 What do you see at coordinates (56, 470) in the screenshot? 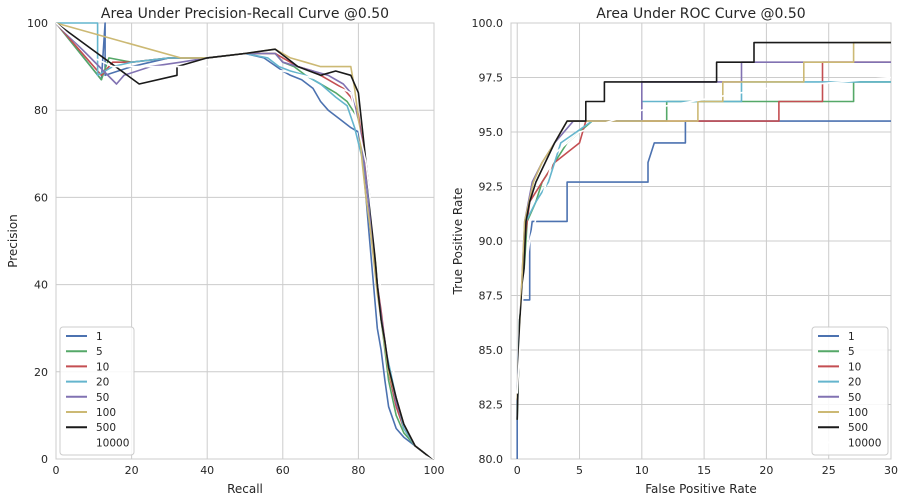
I see `pr-x-tick-label: 0` at bounding box center [56, 470].